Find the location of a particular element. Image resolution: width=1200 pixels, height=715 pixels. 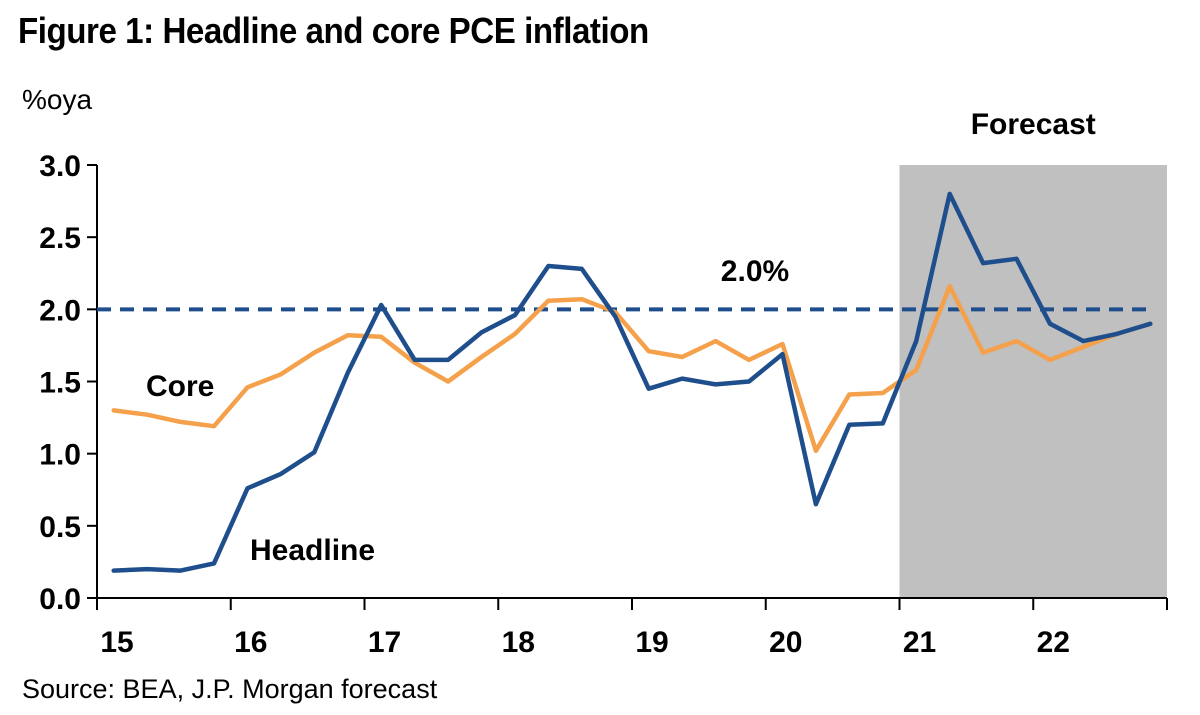

source-note: Source: BEA, J.P. Morgan forecast is located at coordinates (230, 689).